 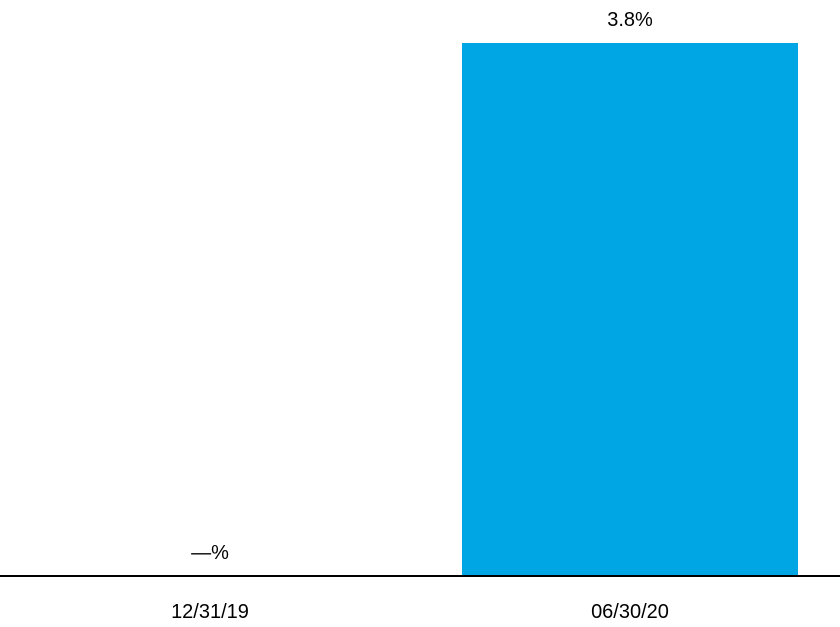 I want to click on x-tick-label-0: 12/31/19, so click(x=210, y=612).